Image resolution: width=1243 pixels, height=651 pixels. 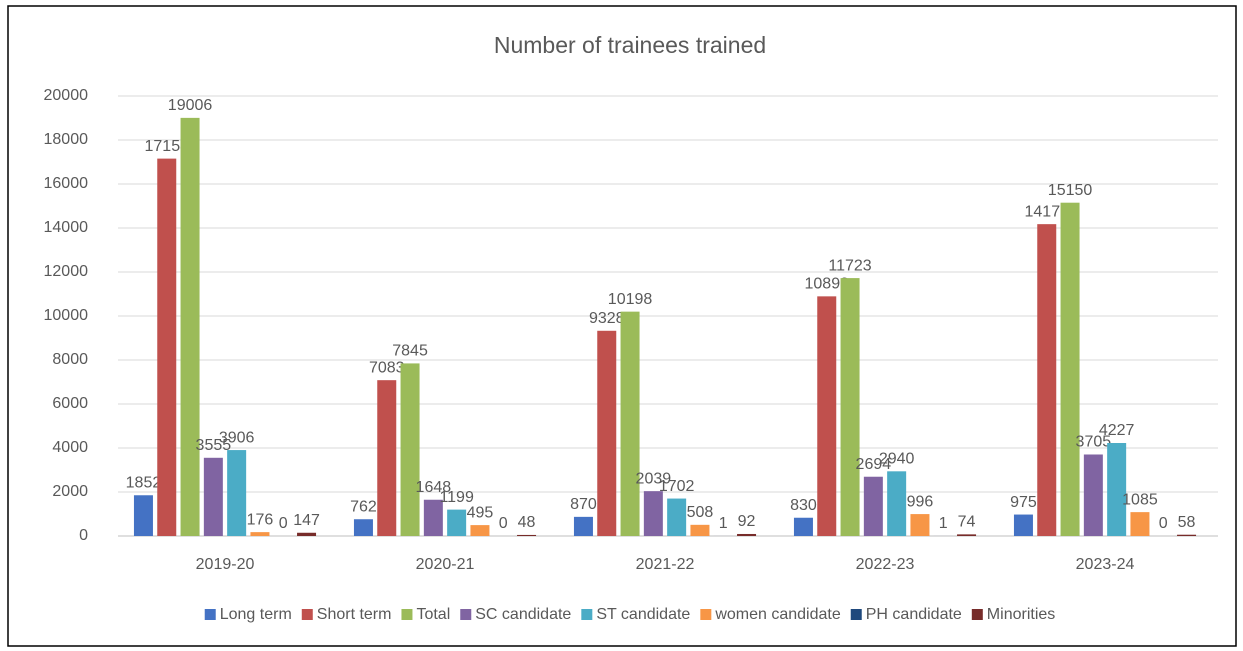 What do you see at coordinates (66, 315) in the screenshot?
I see `y-tick-label: 10000` at bounding box center [66, 315].